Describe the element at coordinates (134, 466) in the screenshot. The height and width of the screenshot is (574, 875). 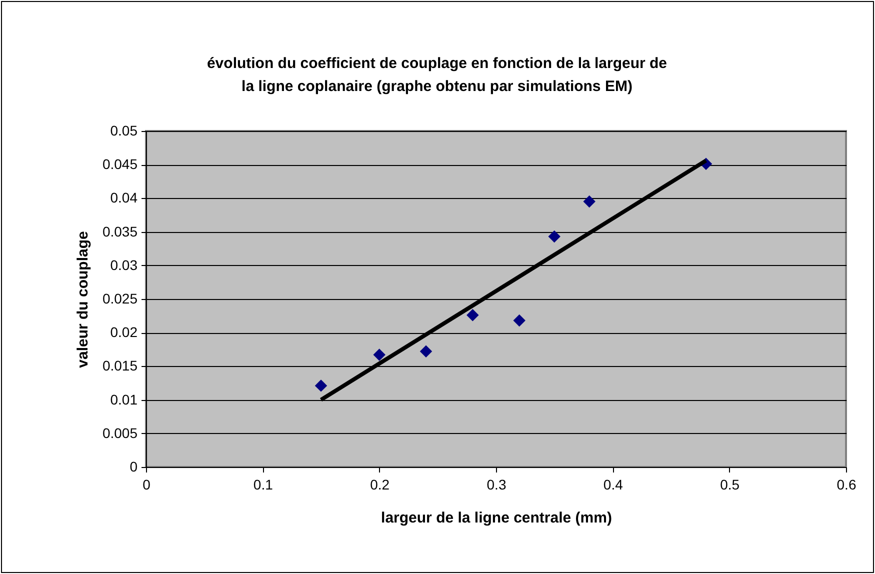
I see `y-tick-label: 0` at that location.